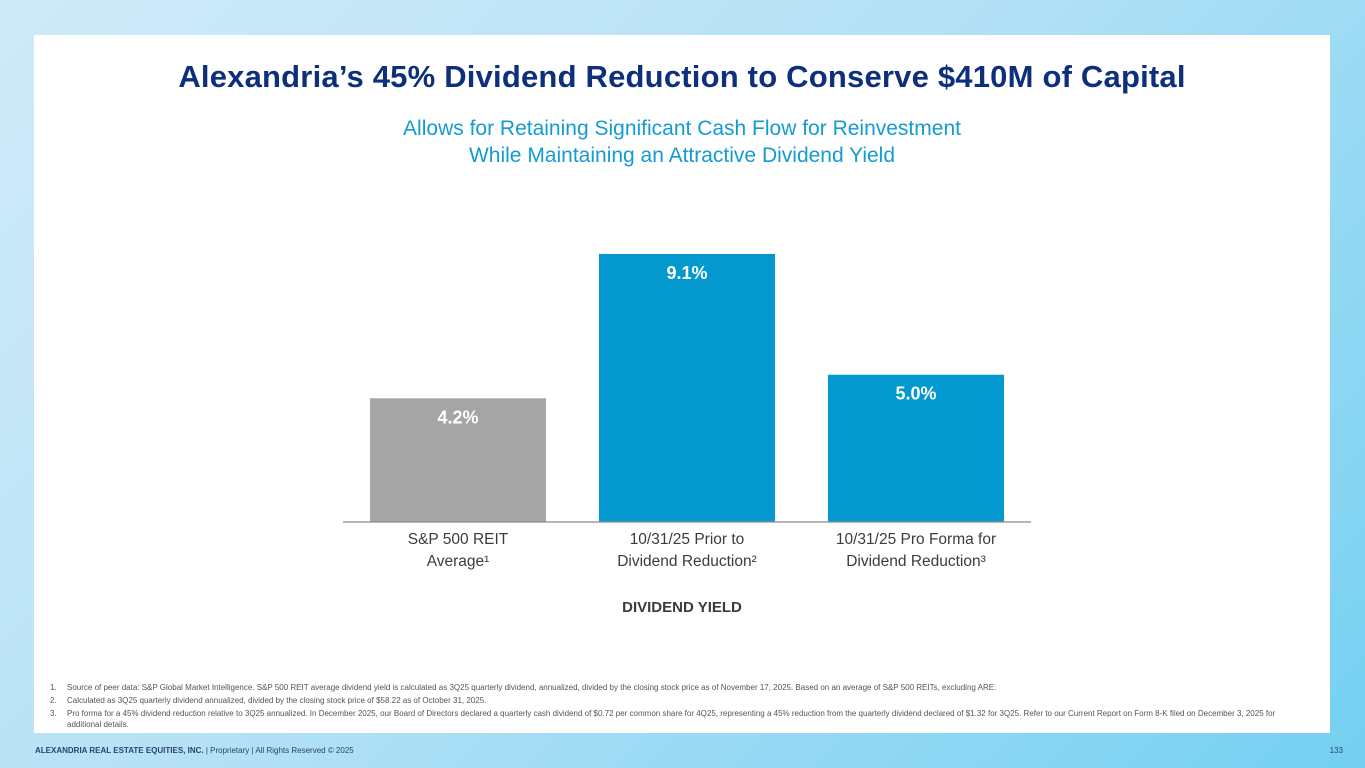 The height and width of the screenshot is (768, 1365). What do you see at coordinates (686, 273) in the screenshot?
I see `bar-value-label-2: 9.1%` at bounding box center [686, 273].